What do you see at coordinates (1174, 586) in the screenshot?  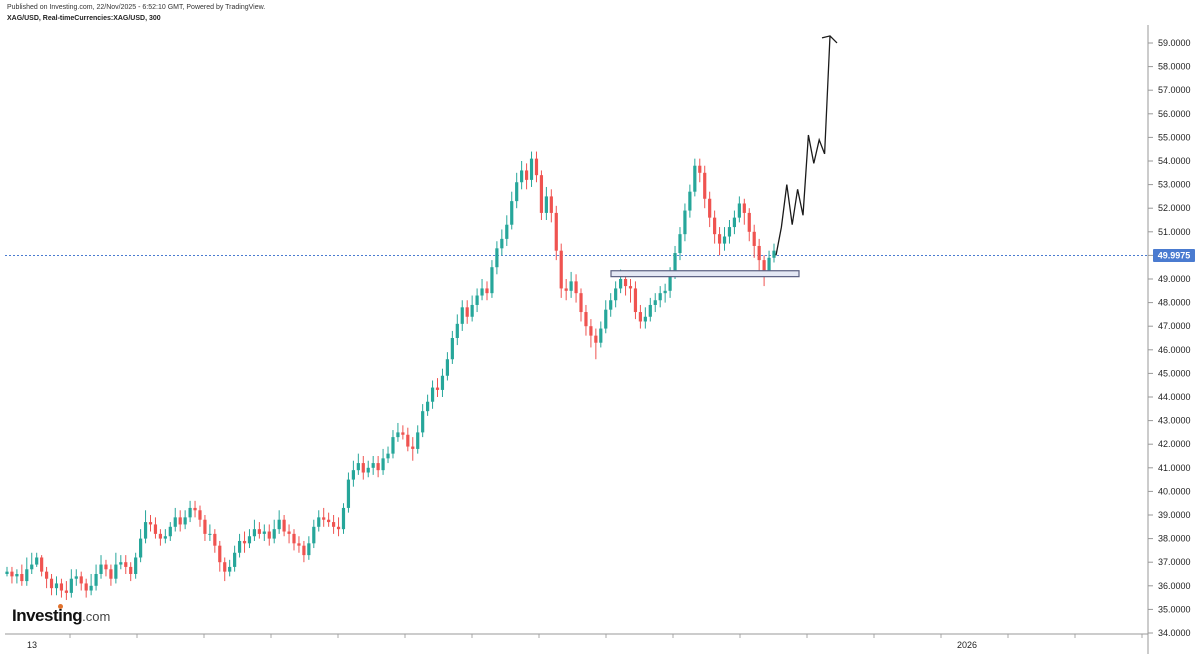 I see `y-tick-label: 36.0000` at bounding box center [1174, 586].